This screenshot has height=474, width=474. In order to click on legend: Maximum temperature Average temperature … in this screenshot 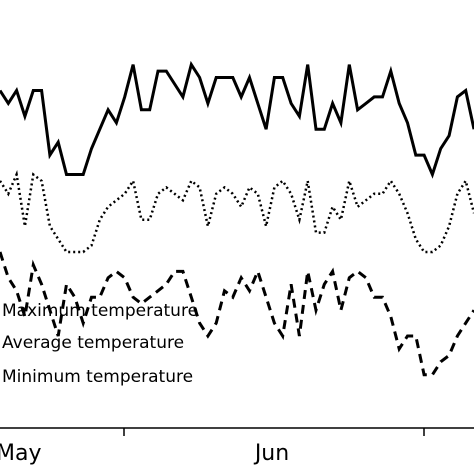, I will do `click(100, 344)`.